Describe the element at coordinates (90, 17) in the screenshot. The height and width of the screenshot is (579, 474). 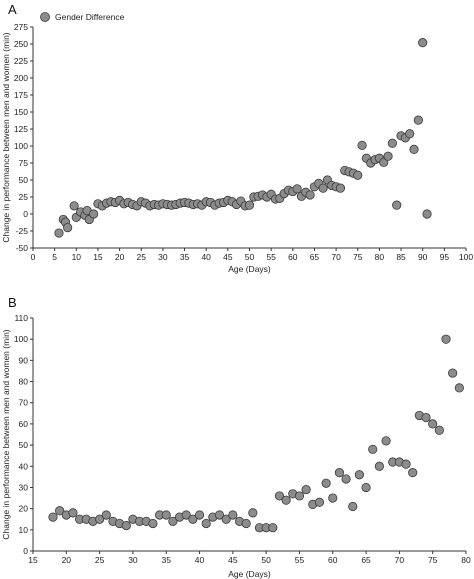
I see `panel-a-legend-label: Gender Difference` at that location.